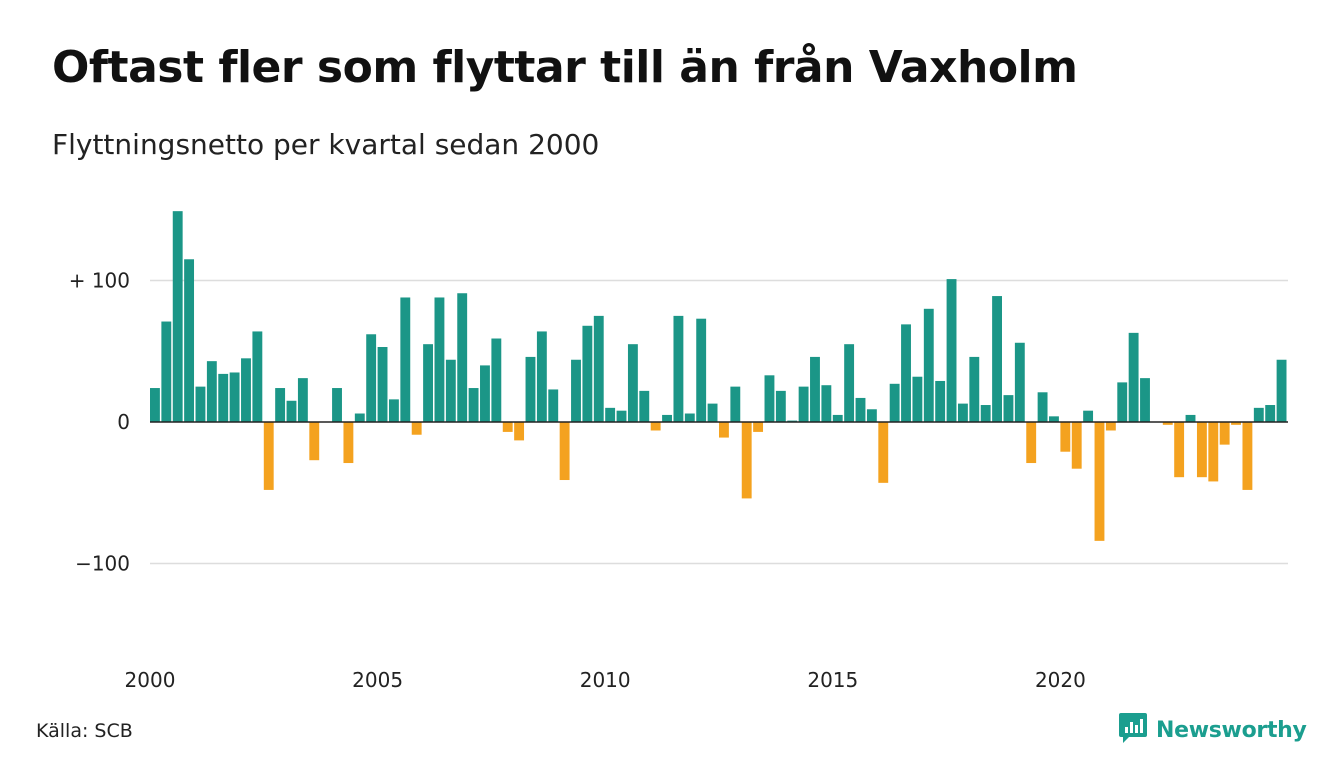 The height and width of the screenshot is (780, 1340). I want to click on y-tick-label: −100, so click(102, 564).